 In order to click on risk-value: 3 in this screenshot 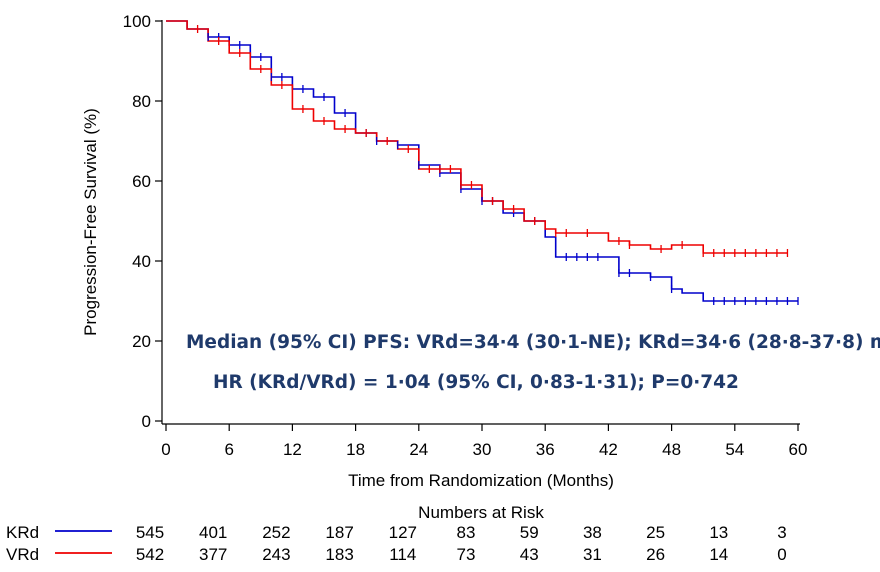, I will do `click(781, 532)`.